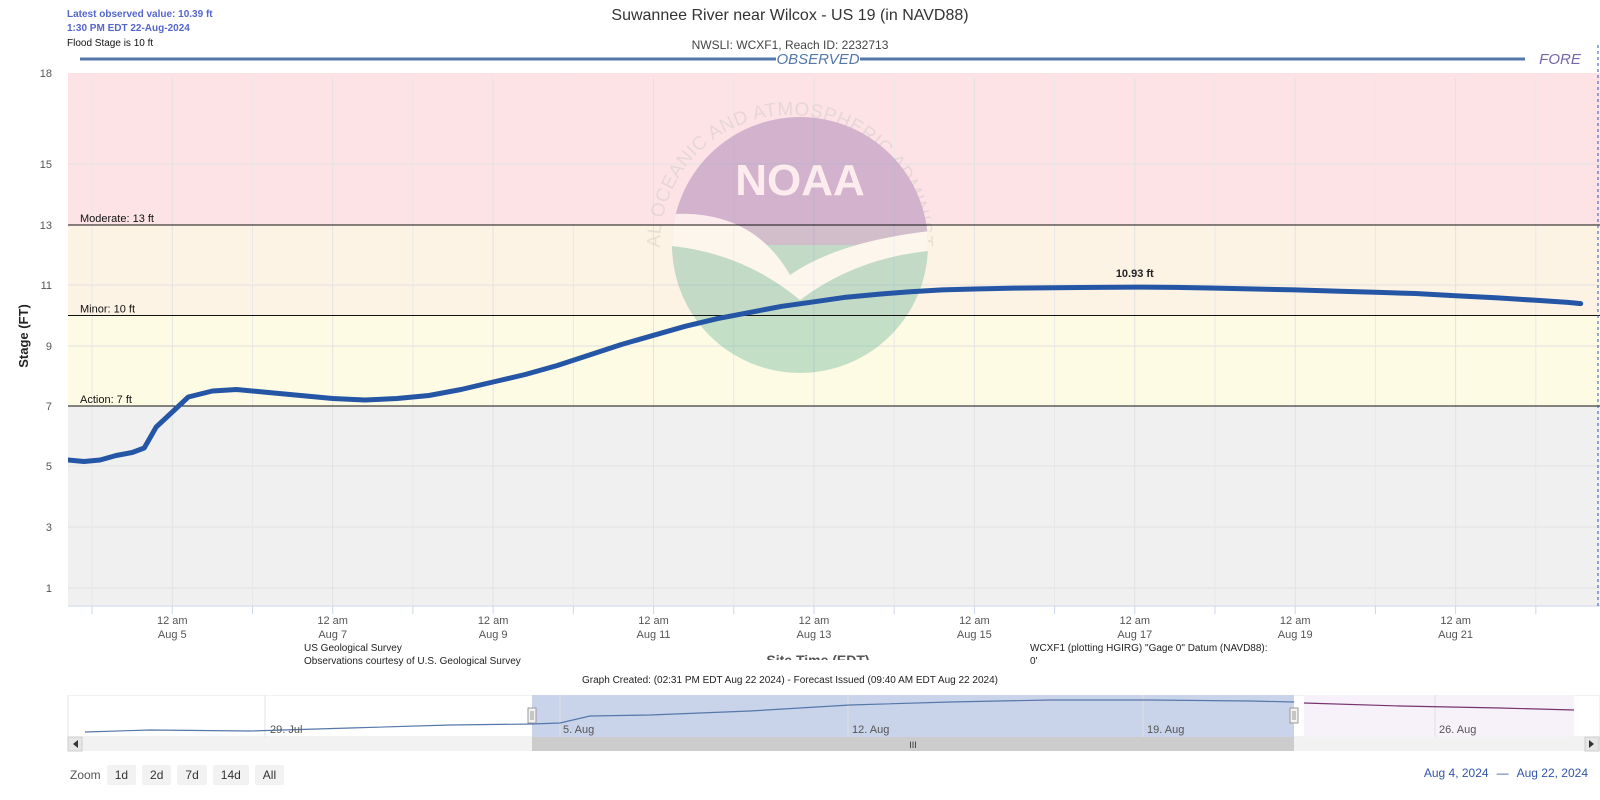 This screenshot has height=800, width=1600. What do you see at coordinates (117, 219) in the screenshot?
I see `threshold-label-moderate: Moderate: 13 ft` at bounding box center [117, 219].